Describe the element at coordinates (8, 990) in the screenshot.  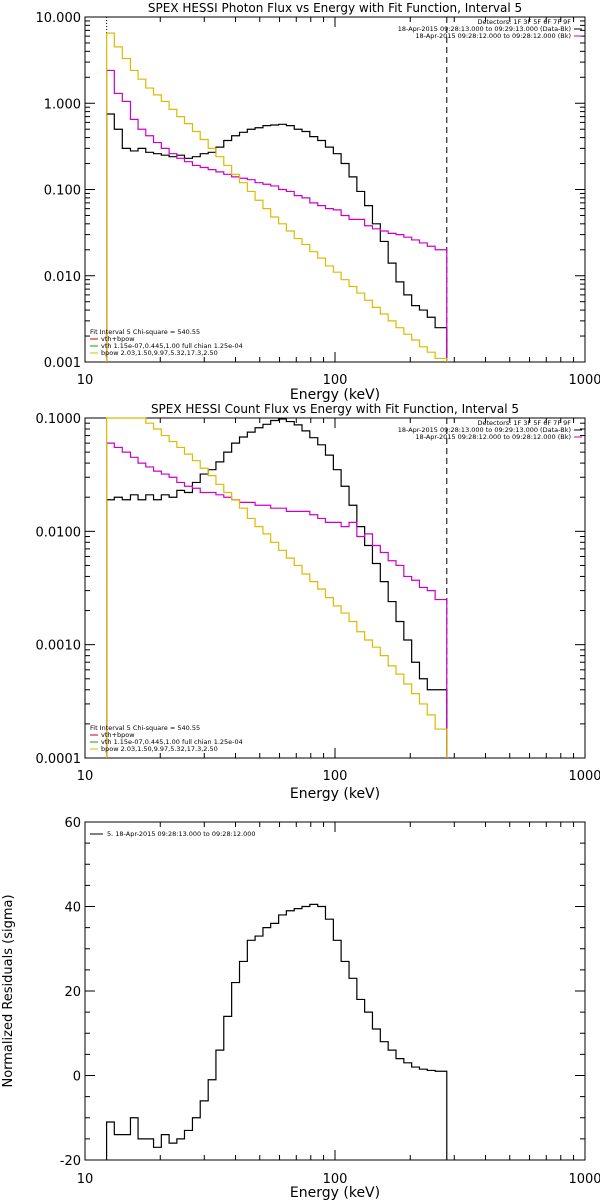
I see `y-axis-label: Normalized Residuals (sigma)` at that location.